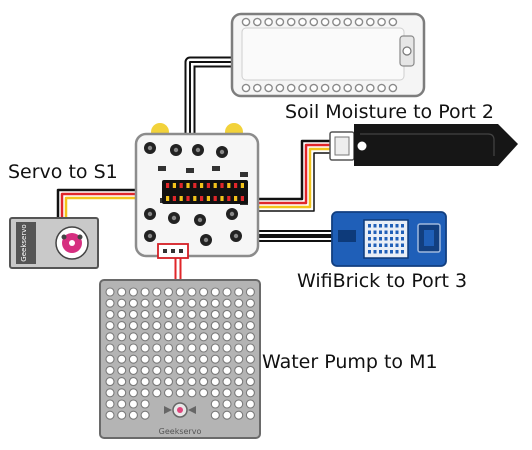 This screenshot has height=450, width=532. I want to click on wire-soil, so click(297, 175).